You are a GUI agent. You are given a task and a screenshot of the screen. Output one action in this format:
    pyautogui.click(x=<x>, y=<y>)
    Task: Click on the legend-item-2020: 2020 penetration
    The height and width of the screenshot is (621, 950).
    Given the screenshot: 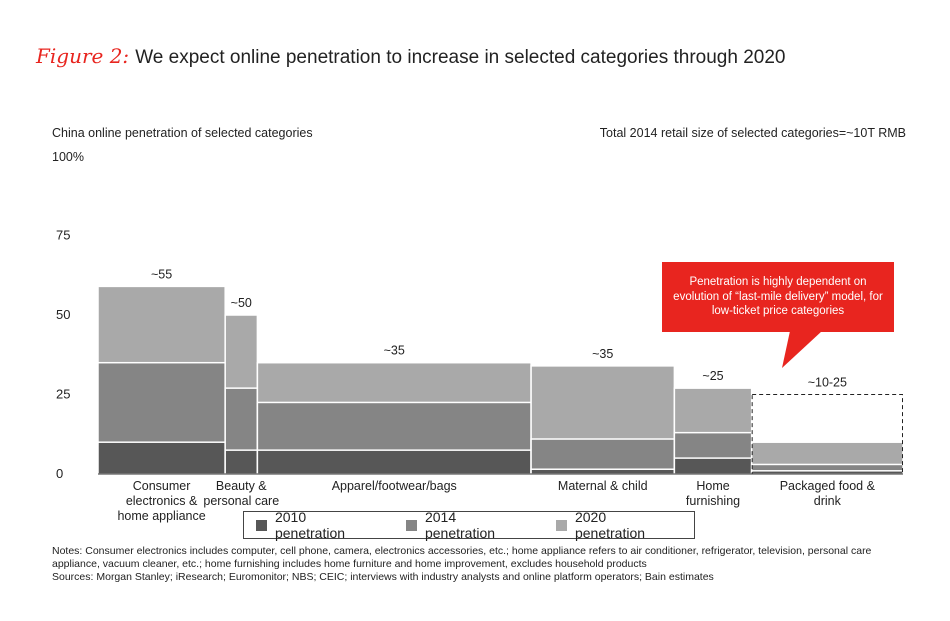 What is the action you would take?
    pyautogui.click(x=618, y=525)
    